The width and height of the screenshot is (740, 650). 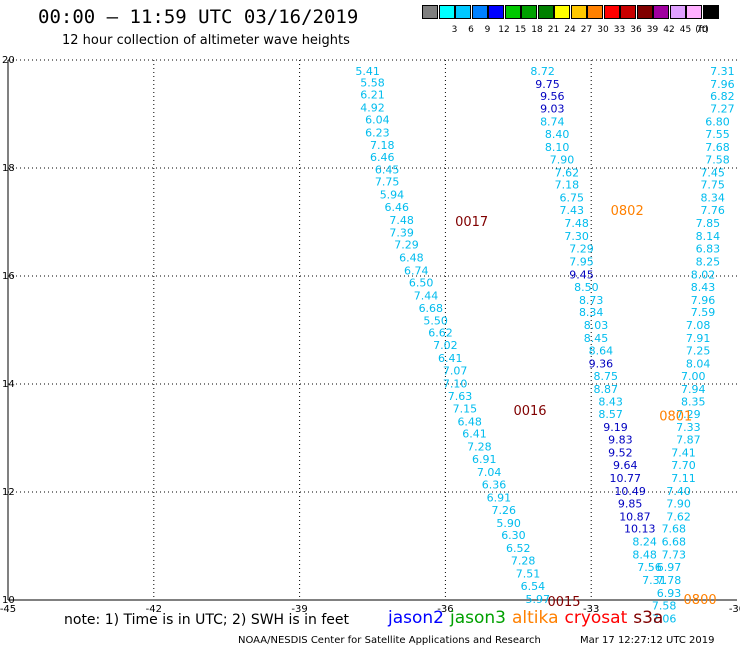 What do you see at coordinates (465, 408) in the screenshot?
I see `data-point-label: 7.15` at bounding box center [465, 408].